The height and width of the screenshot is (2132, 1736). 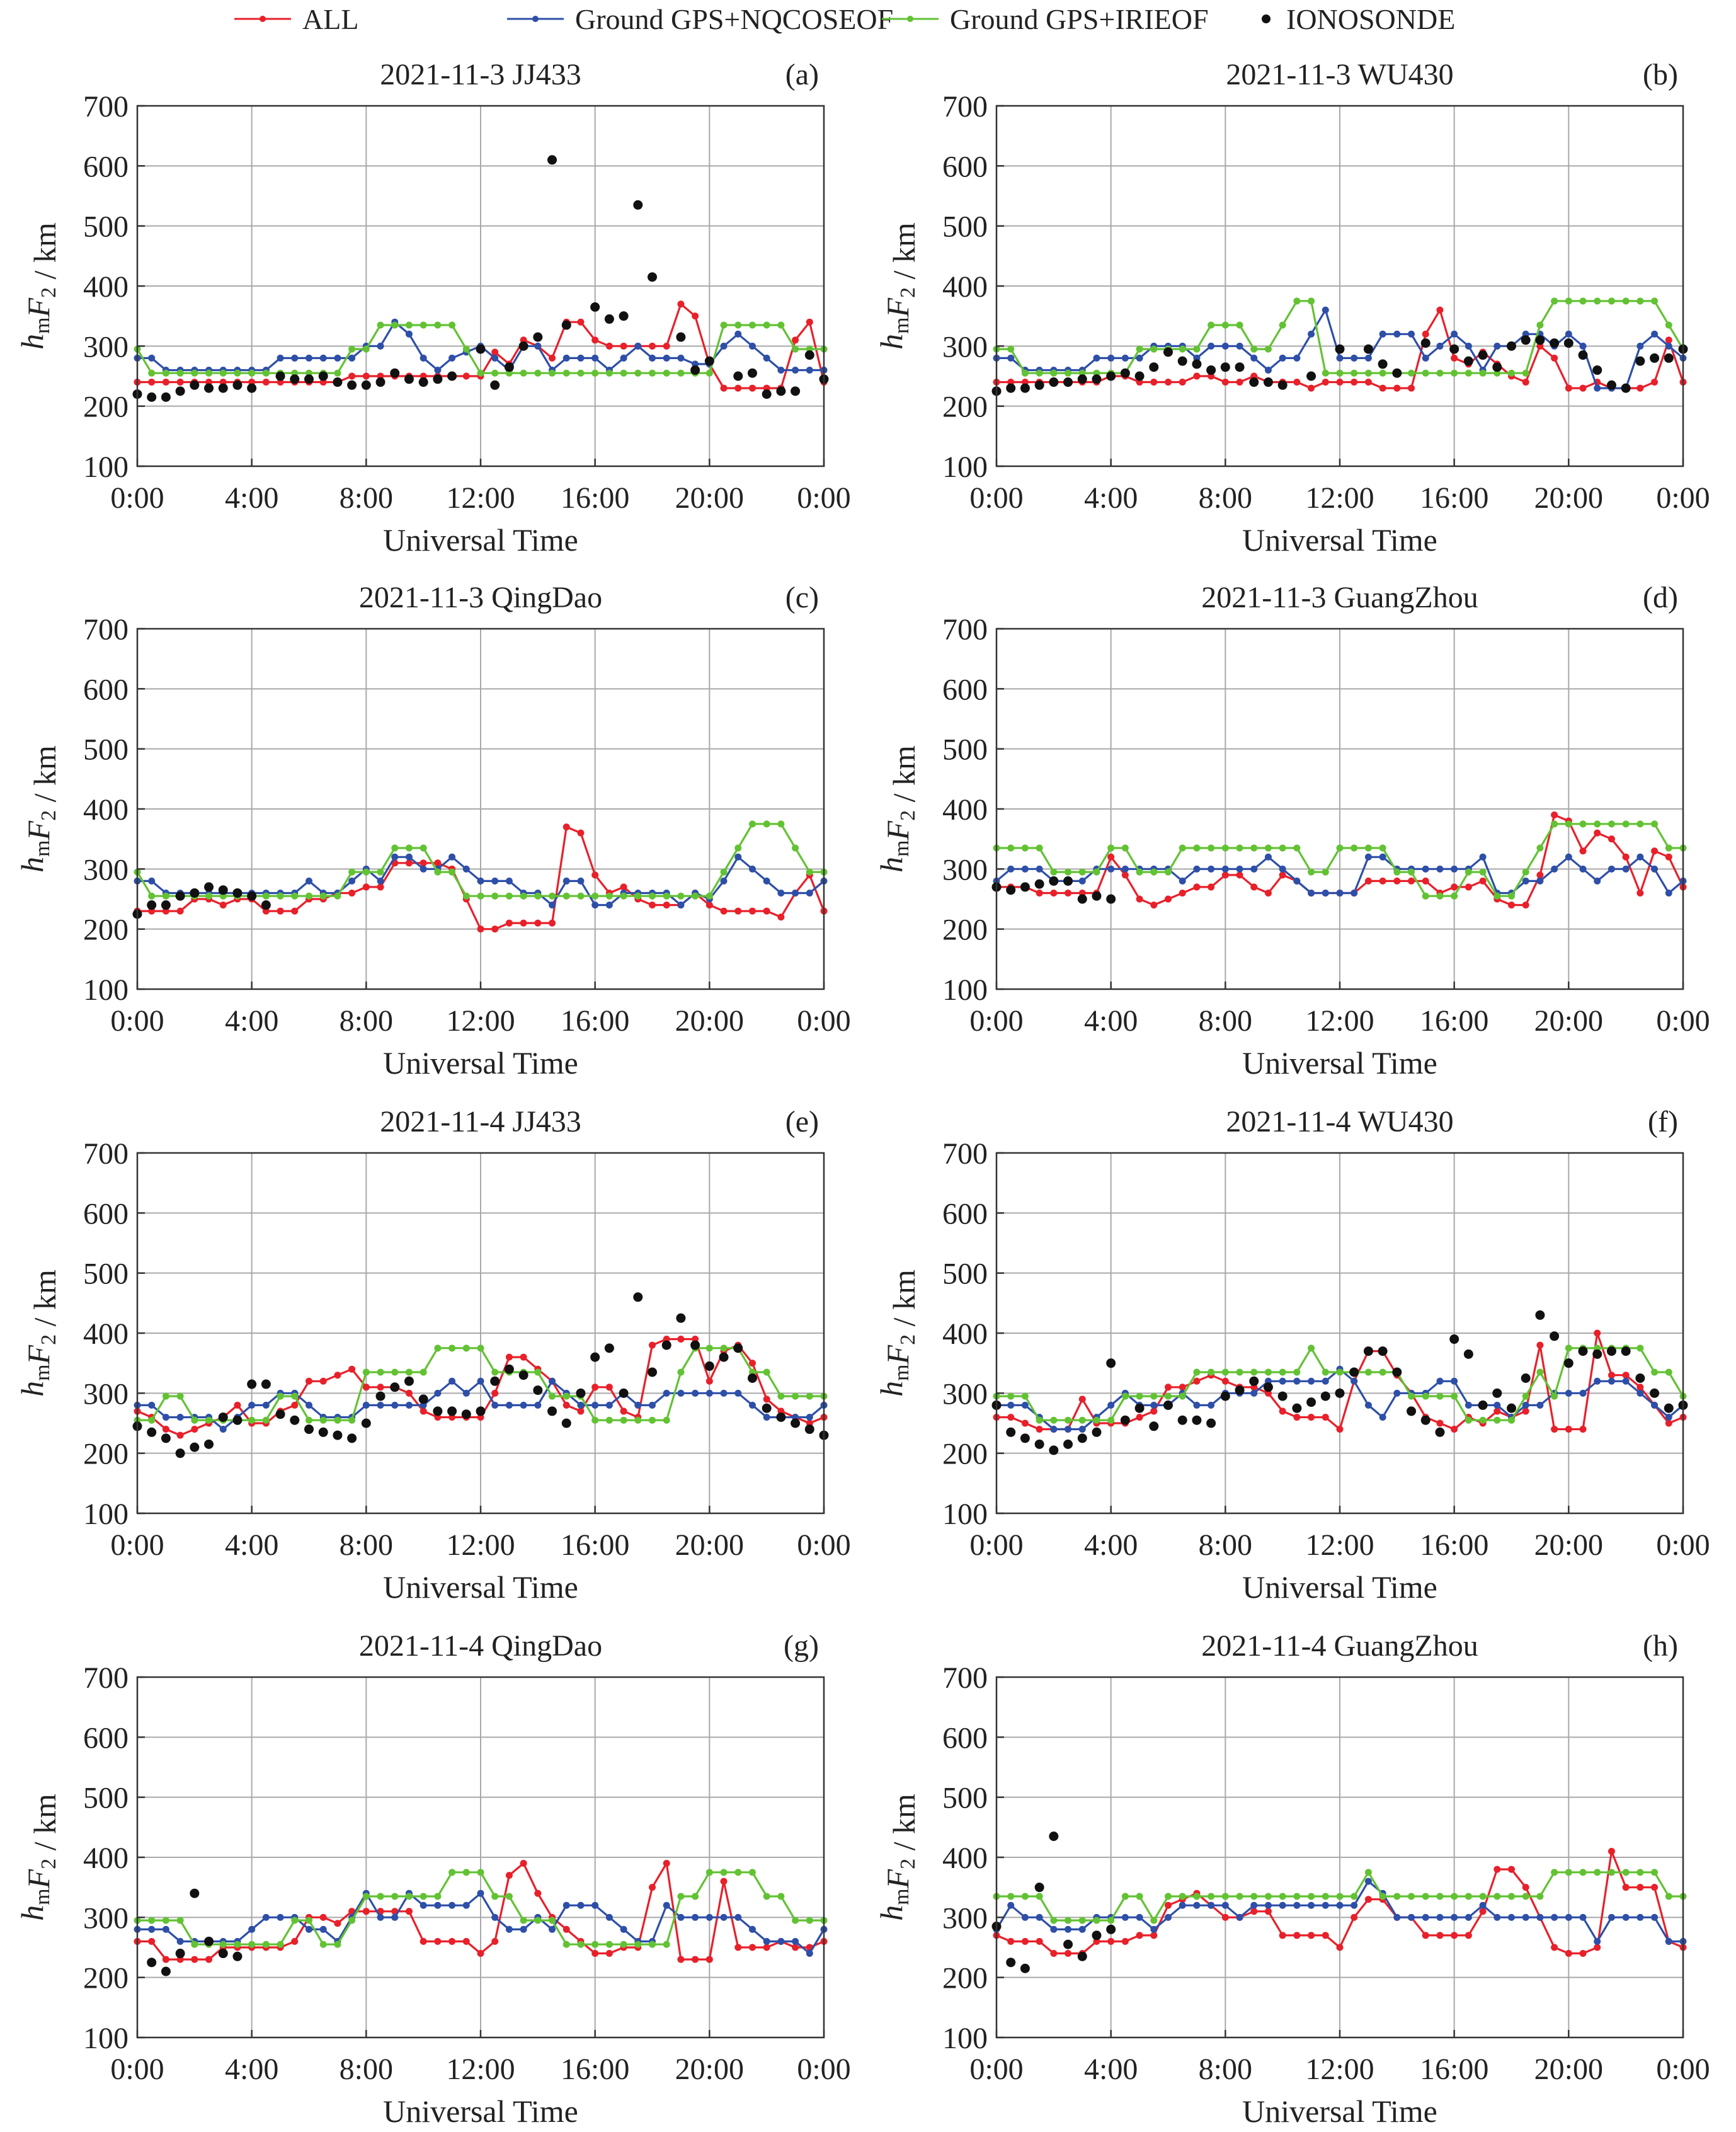 What do you see at coordinates (709, 1545) in the screenshot?
I see `x-tick-label: 20:00` at bounding box center [709, 1545].